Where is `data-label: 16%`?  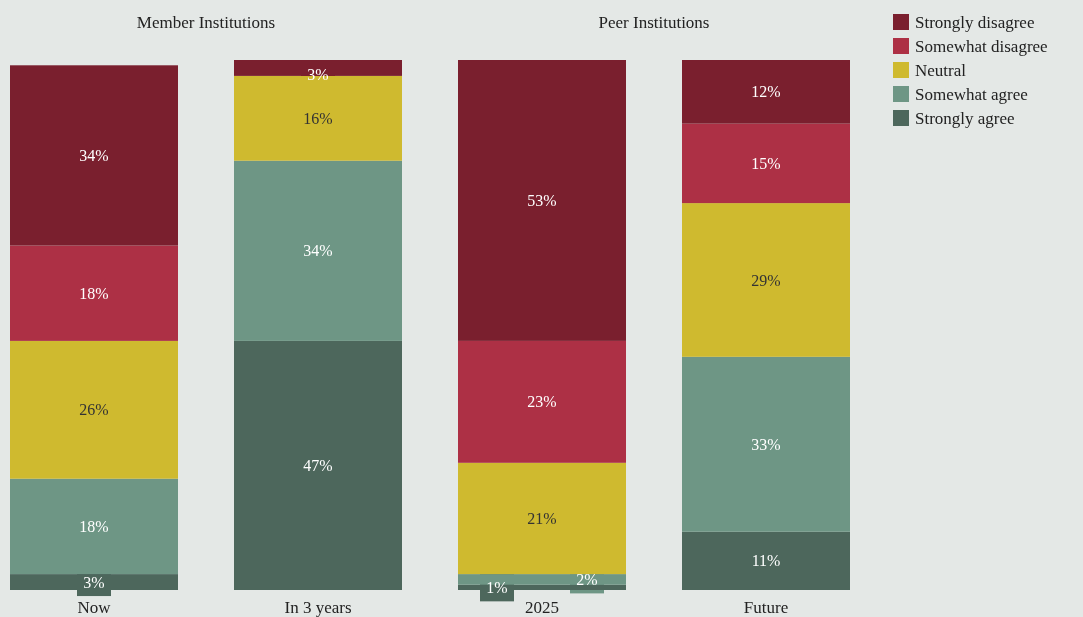 data-label: 16% is located at coordinates (318, 118).